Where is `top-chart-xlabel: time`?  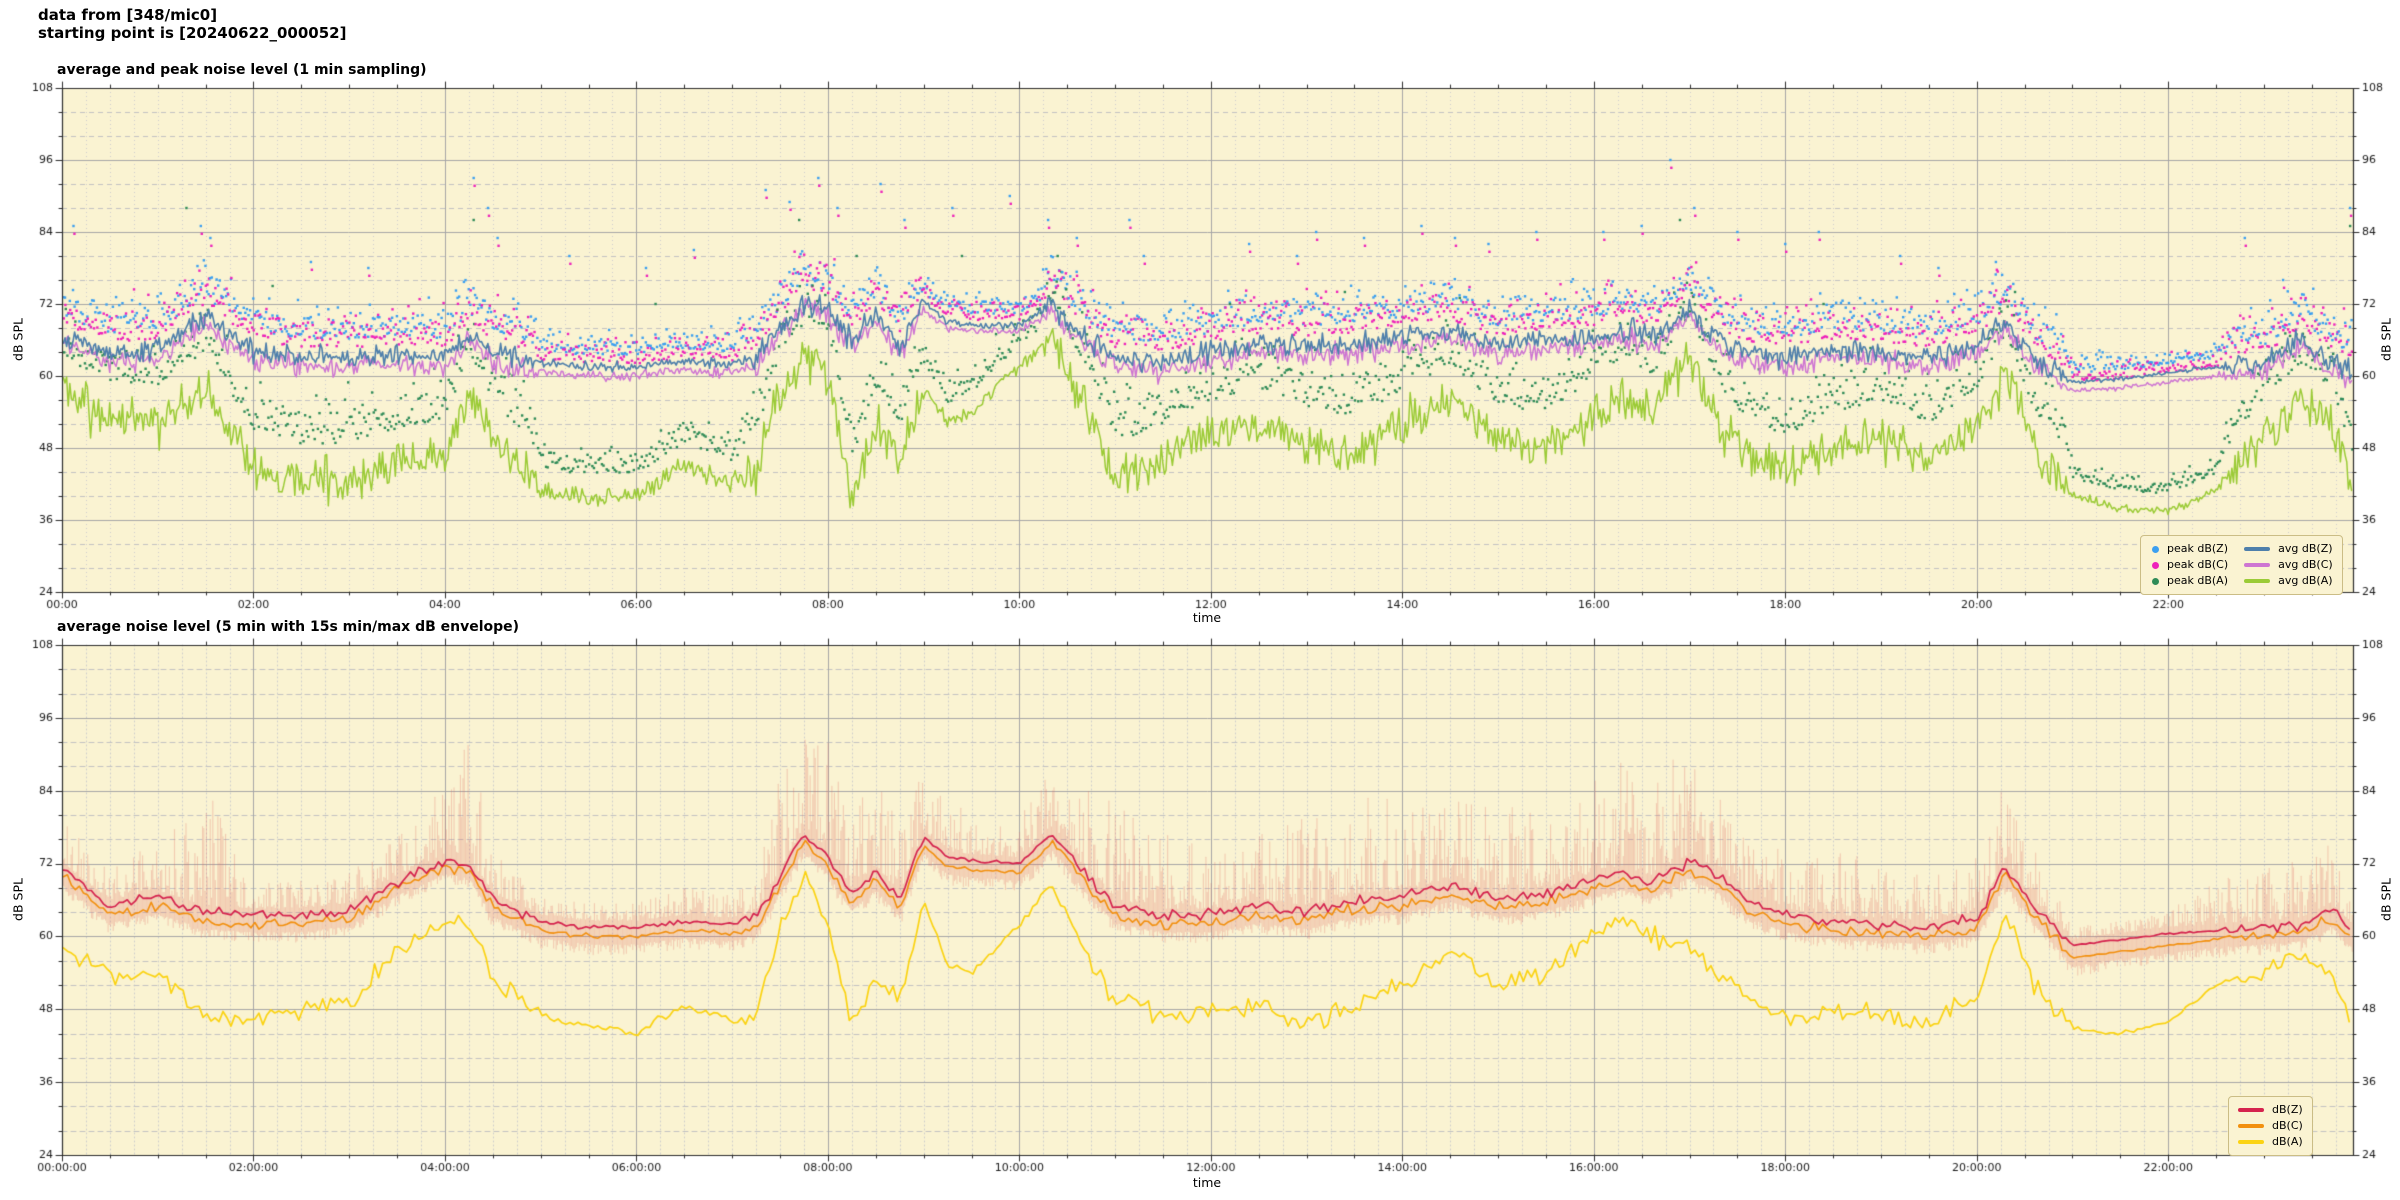
top-chart-xlabel: time is located at coordinates (1207, 617).